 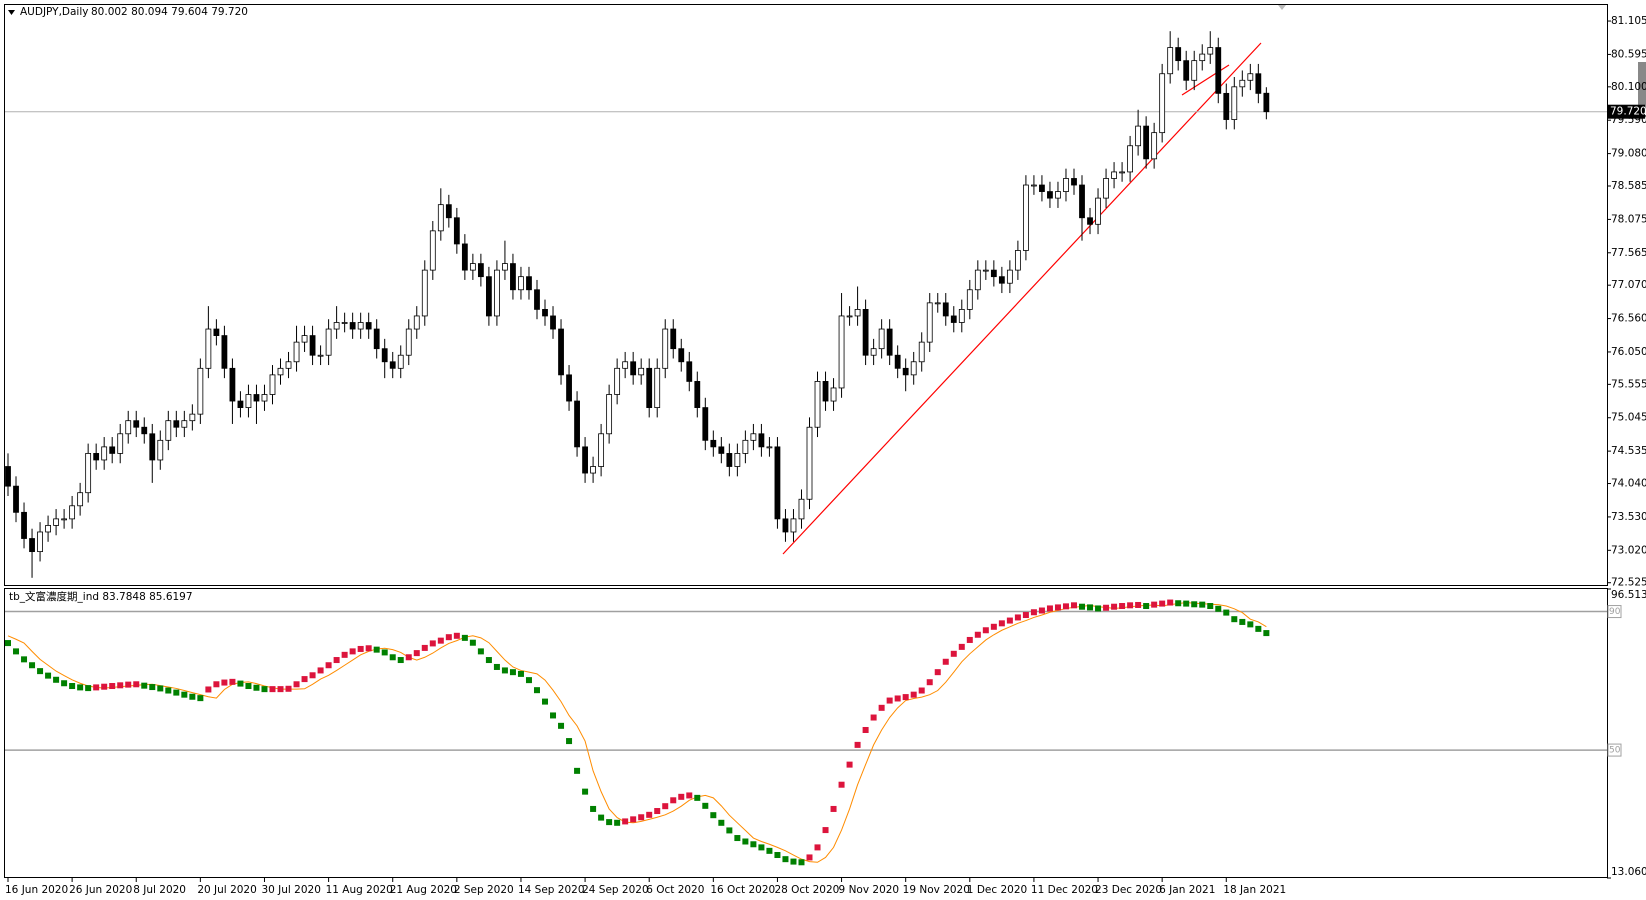 I want to click on x-tick-label: 14 Sep 2020, so click(x=551, y=890).